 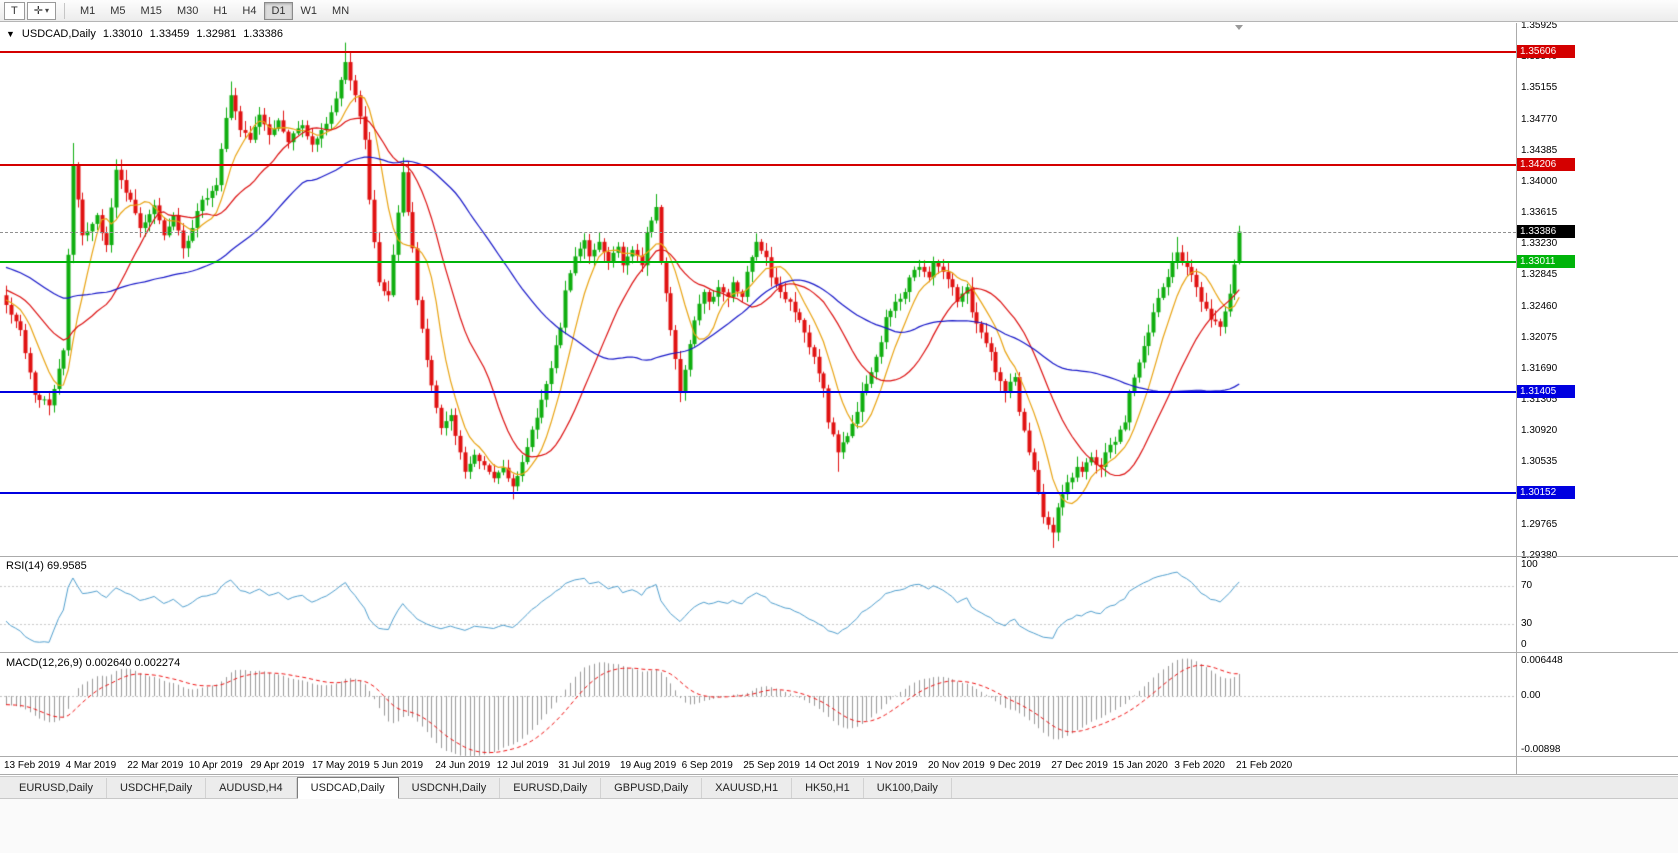 I want to click on macd-axis-label: 0.006448, so click(x=1542, y=660).